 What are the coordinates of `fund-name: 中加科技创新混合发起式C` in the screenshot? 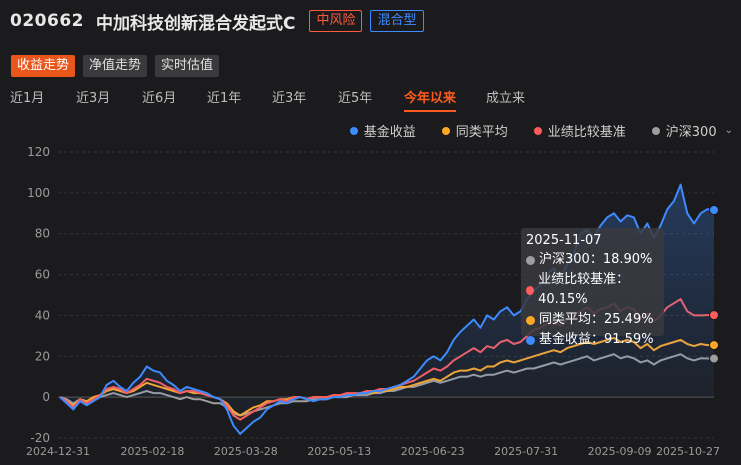 It's located at (195, 23).